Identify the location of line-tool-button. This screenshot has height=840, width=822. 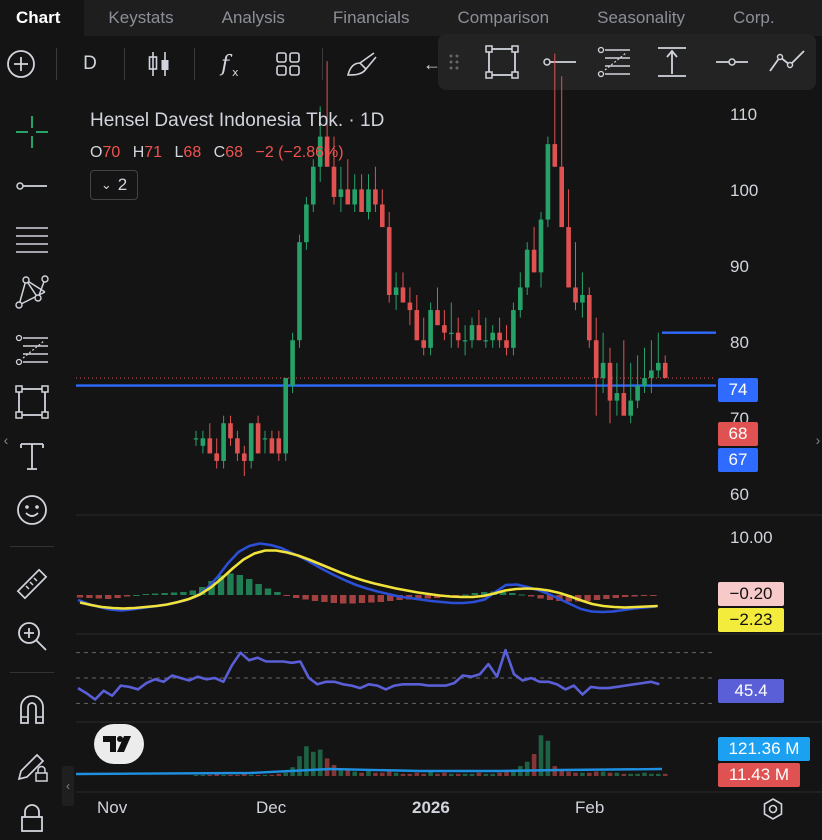
(32, 186).